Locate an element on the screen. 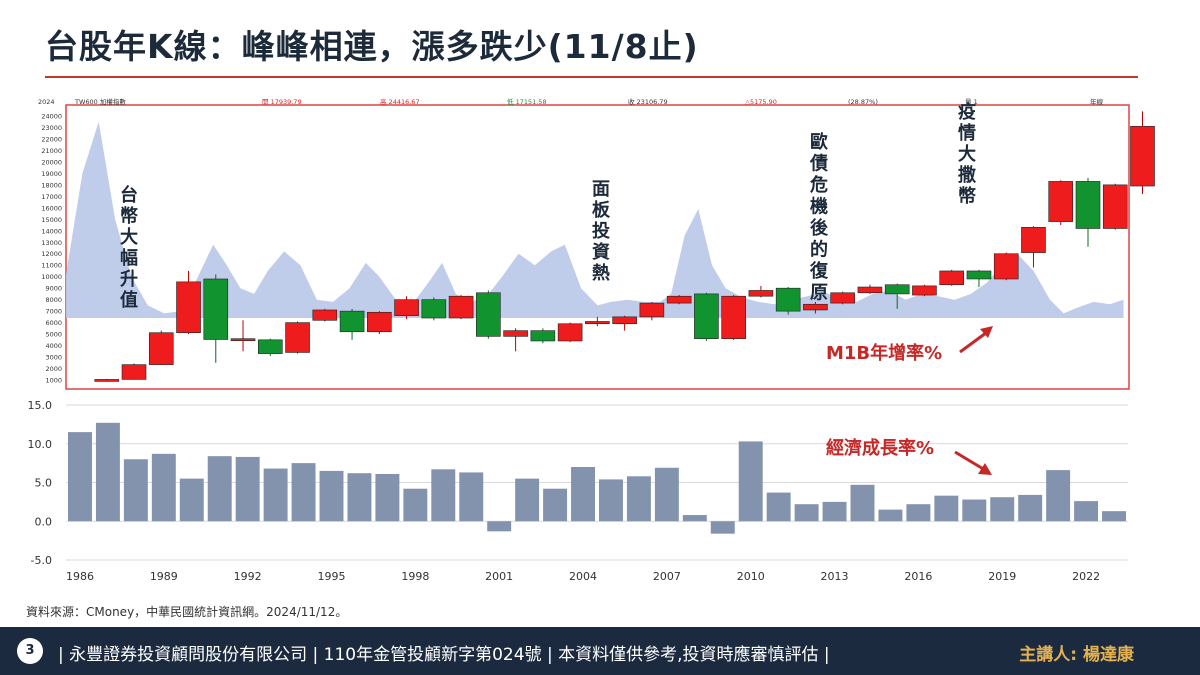  info-year: 2024 is located at coordinates (46, 102).